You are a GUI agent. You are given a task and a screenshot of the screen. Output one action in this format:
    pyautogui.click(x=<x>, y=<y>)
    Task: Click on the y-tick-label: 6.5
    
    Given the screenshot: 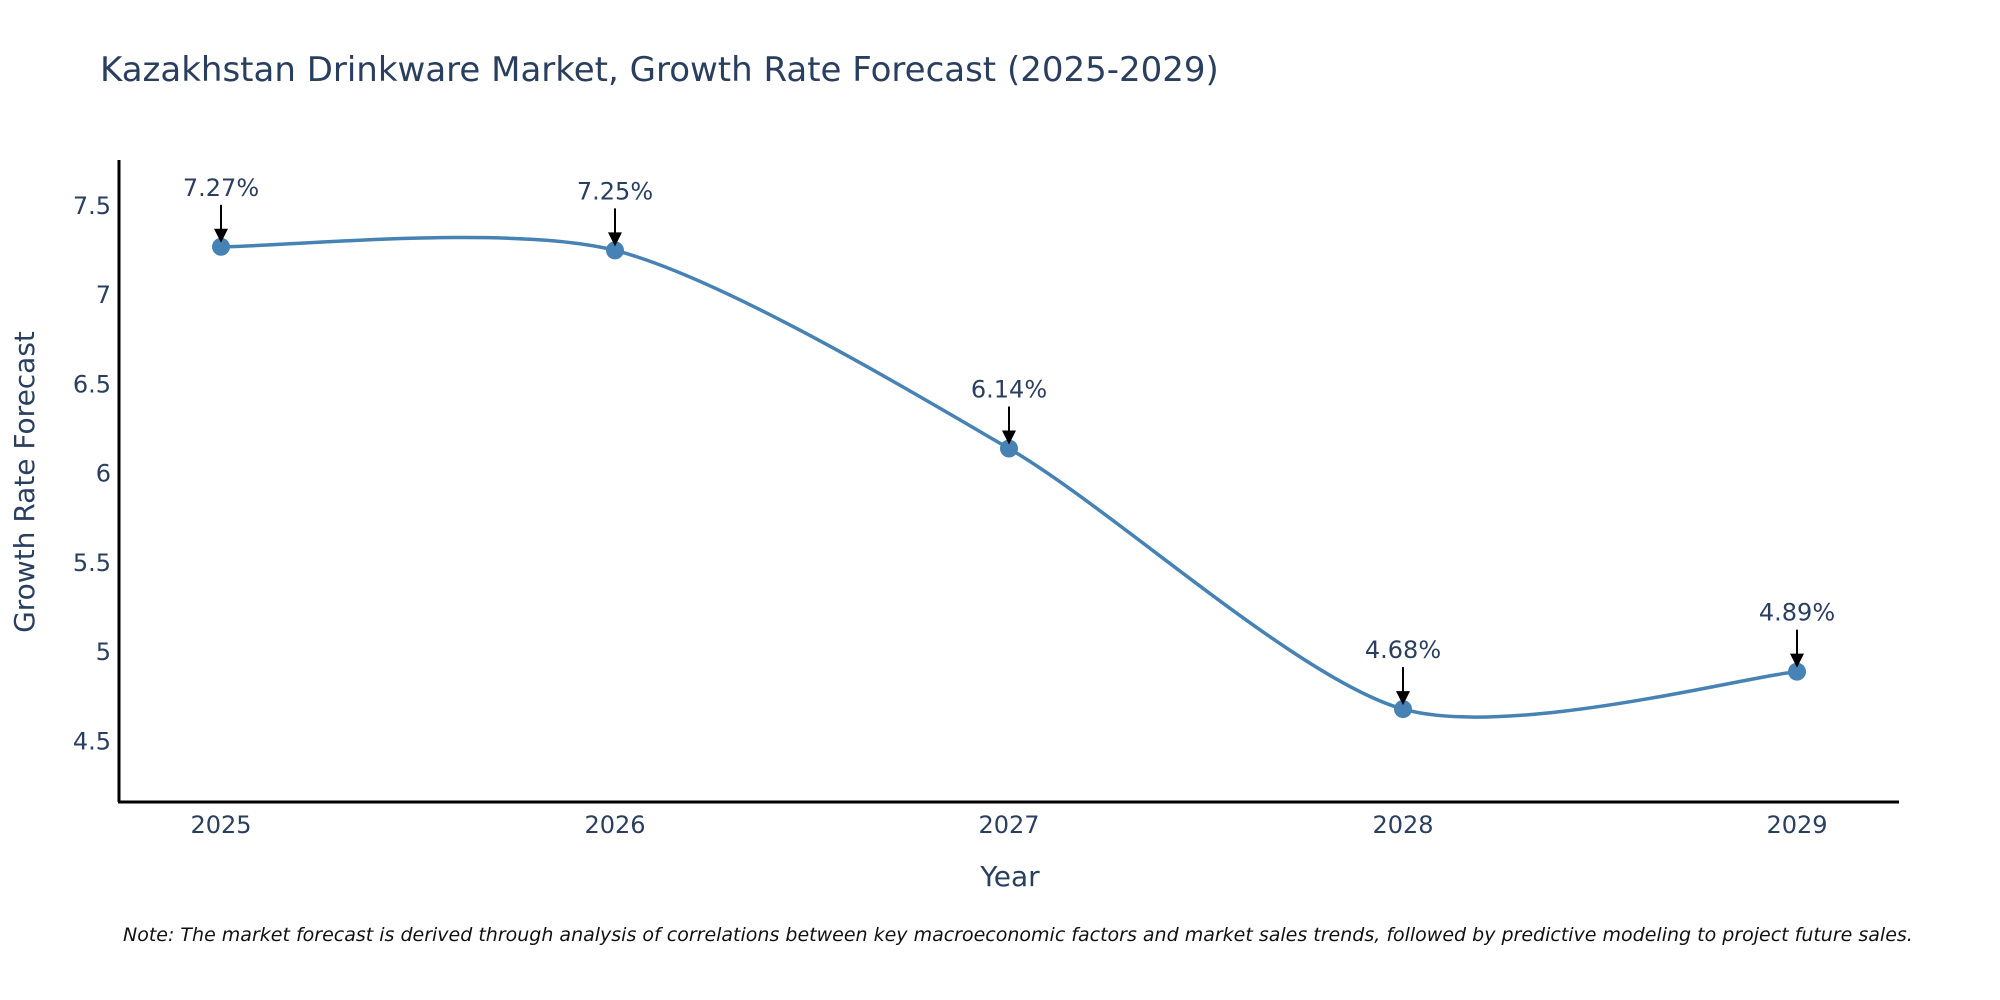 What is the action you would take?
    pyautogui.click(x=92, y=384)
    